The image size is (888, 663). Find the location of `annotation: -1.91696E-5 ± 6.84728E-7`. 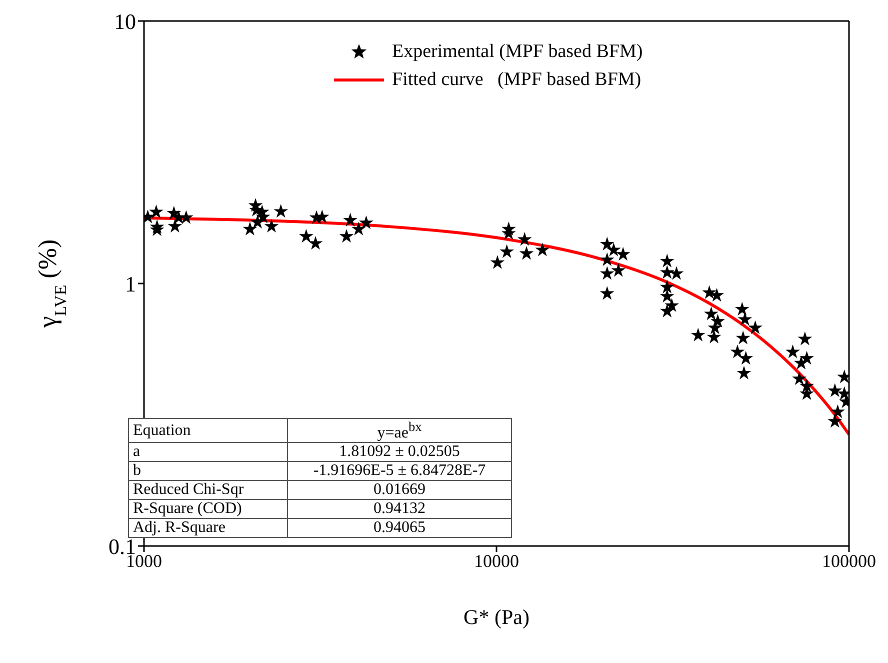

annotation: -1.91696E-5 ± 6.84728E-7 is located at coordinates (400, 471).